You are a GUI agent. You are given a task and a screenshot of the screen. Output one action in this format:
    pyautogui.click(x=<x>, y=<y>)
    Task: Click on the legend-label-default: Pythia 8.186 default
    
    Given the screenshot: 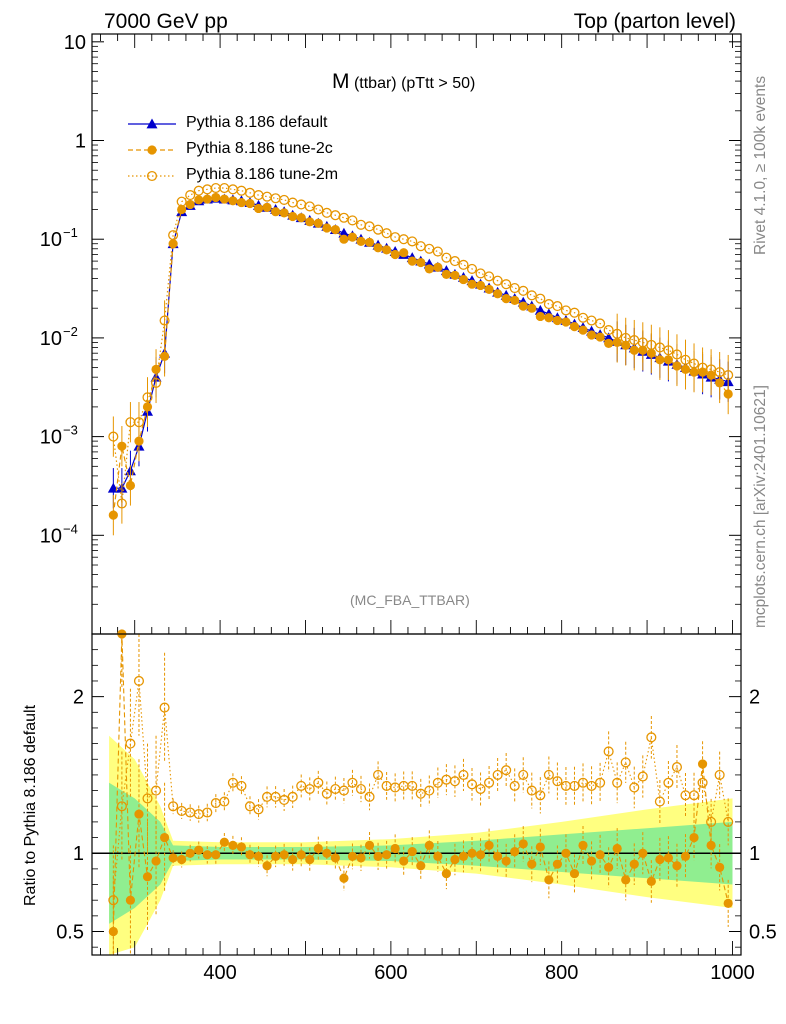 What is the action you would take?
    pyautogui.click(x=257, y=122)
    